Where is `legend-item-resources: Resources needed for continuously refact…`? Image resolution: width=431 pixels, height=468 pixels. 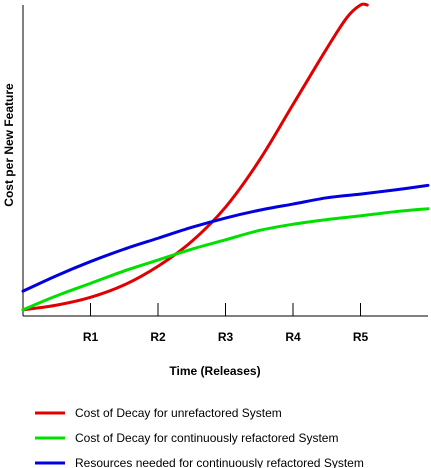
legend-item-resources: Resources needed for continuously refact… is located at coordinates (199, 462).